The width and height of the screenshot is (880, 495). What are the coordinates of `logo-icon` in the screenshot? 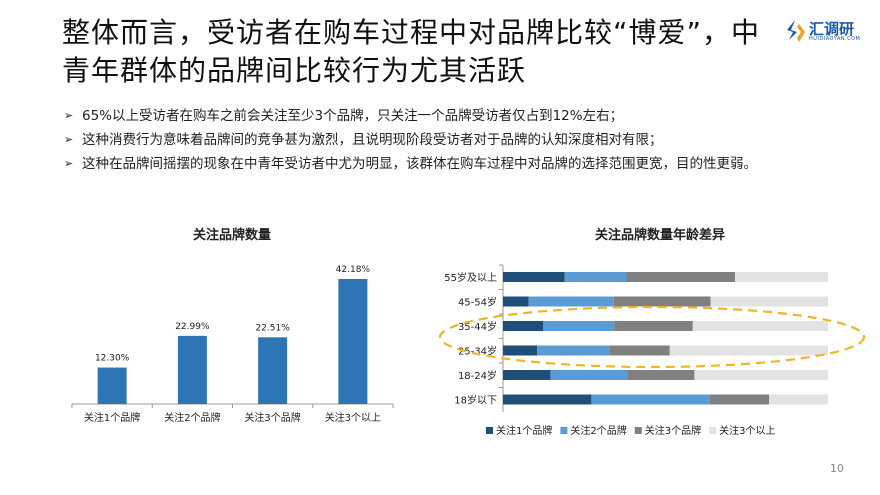 It's located at (796, 31).